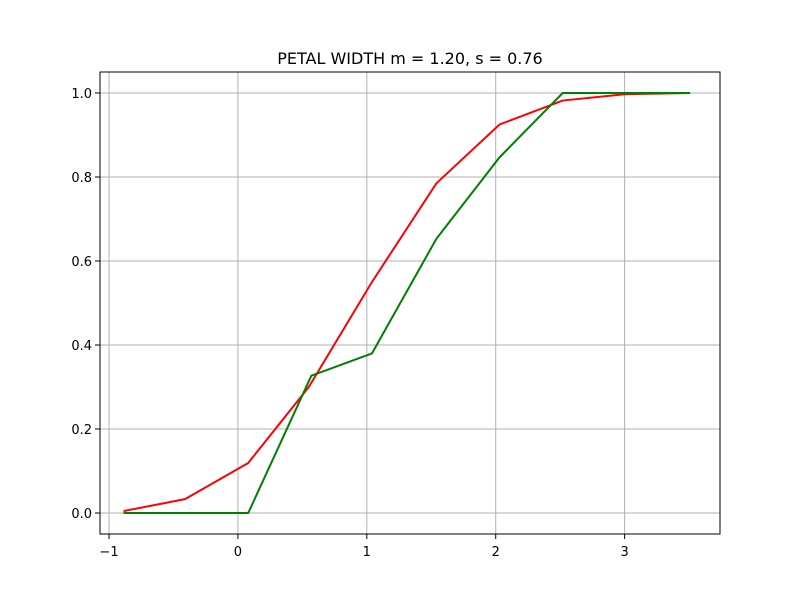  I want to click on x-tick-label: 2, so click(496, 552).